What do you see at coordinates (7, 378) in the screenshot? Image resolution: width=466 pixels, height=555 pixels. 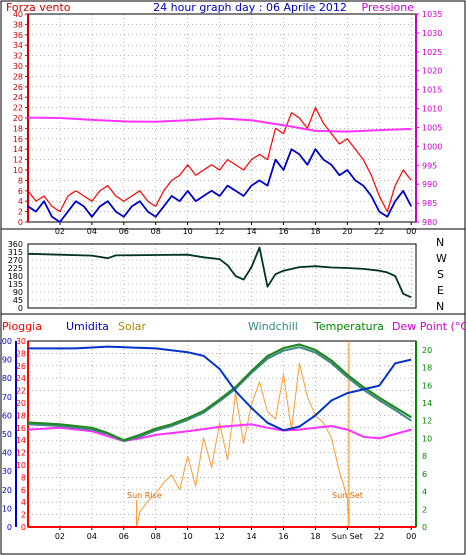 I see `humidity-tick-label: 80` at bounding box center [7, 378].